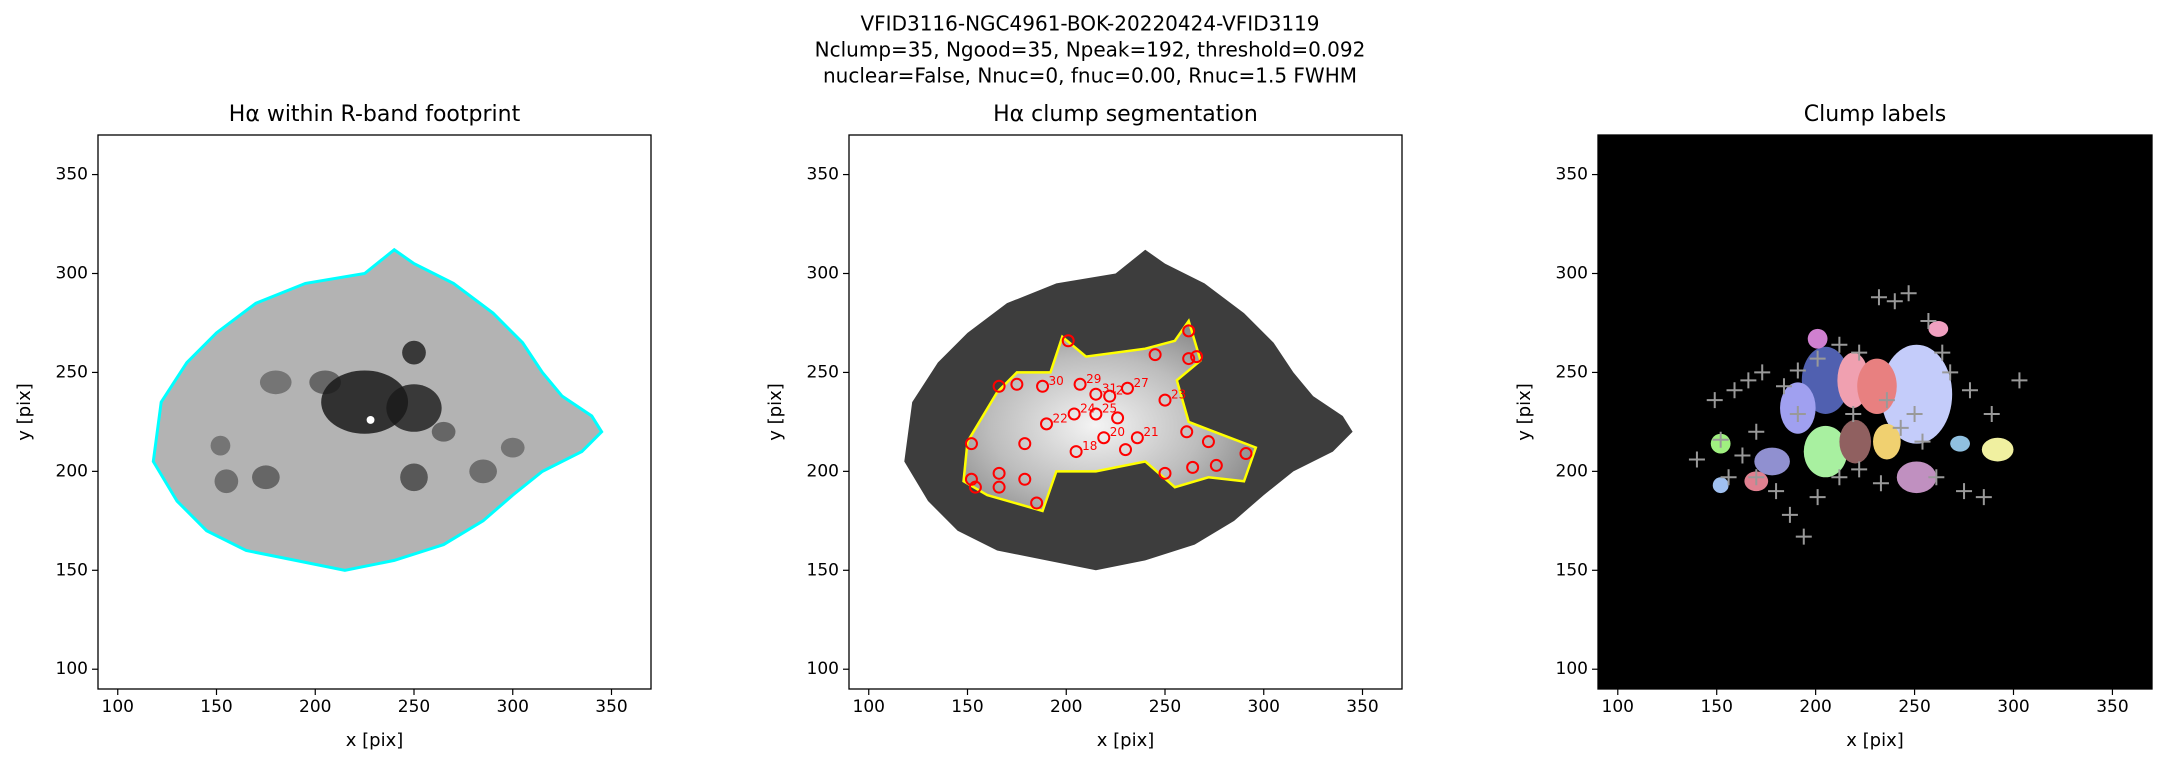 The width and height of the screenshot is (2168, 771). Describe the element at coordinates (1875, 114) in the screenshot. I see `panel-title: Clump labels` at that location.